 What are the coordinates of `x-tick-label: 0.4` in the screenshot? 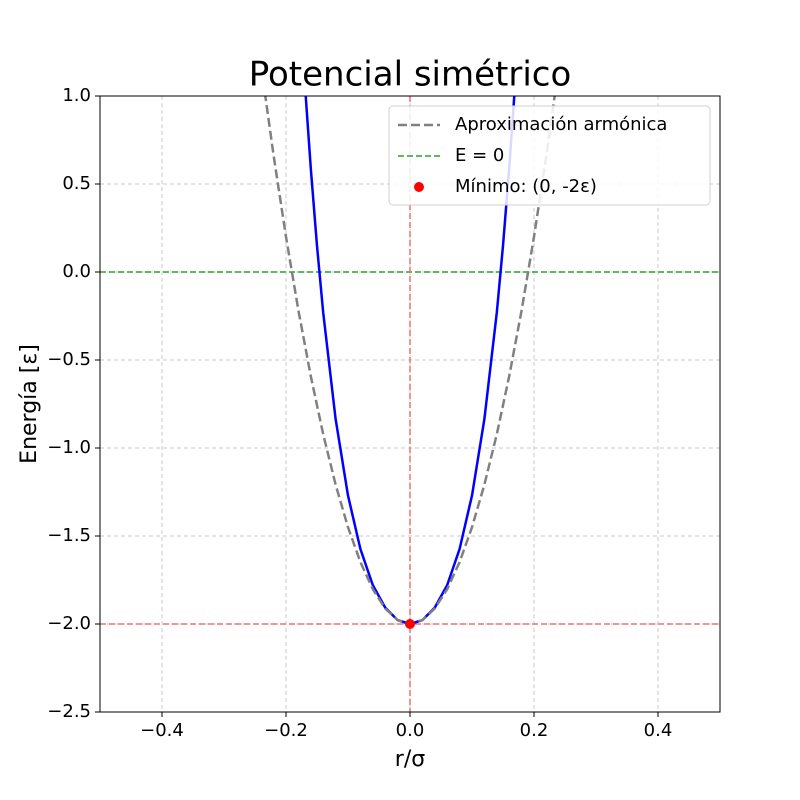 It's located at (658, 730).